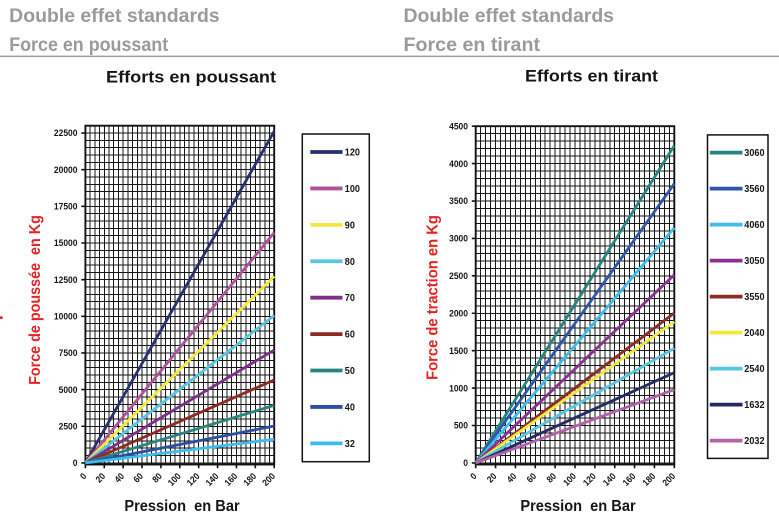 This screenshot has height=524, width=779. What do you see at coordinates (458, 164) in the screenshot?
I see `svg-text: 4000` at bounding box center [458, 164].